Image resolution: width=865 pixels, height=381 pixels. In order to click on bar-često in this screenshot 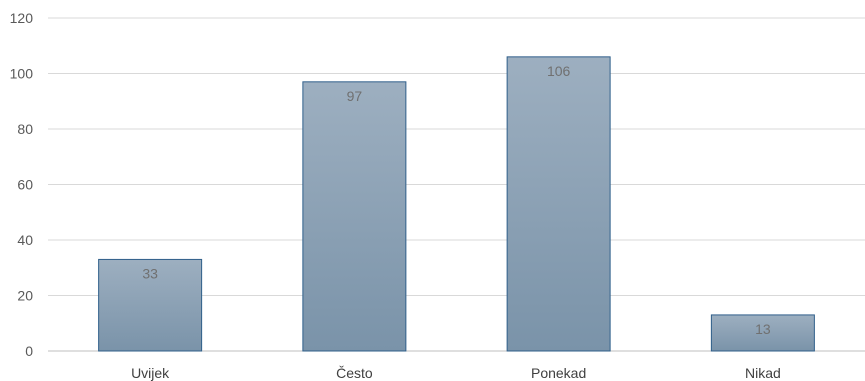, I will do `click(354, 216)`.